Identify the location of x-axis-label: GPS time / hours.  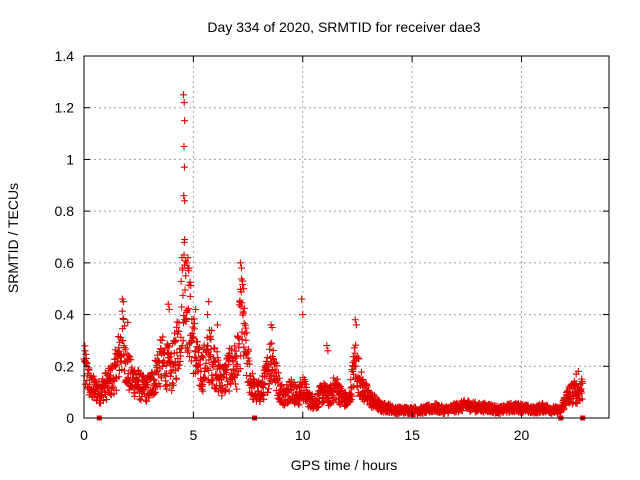
(344, 465).